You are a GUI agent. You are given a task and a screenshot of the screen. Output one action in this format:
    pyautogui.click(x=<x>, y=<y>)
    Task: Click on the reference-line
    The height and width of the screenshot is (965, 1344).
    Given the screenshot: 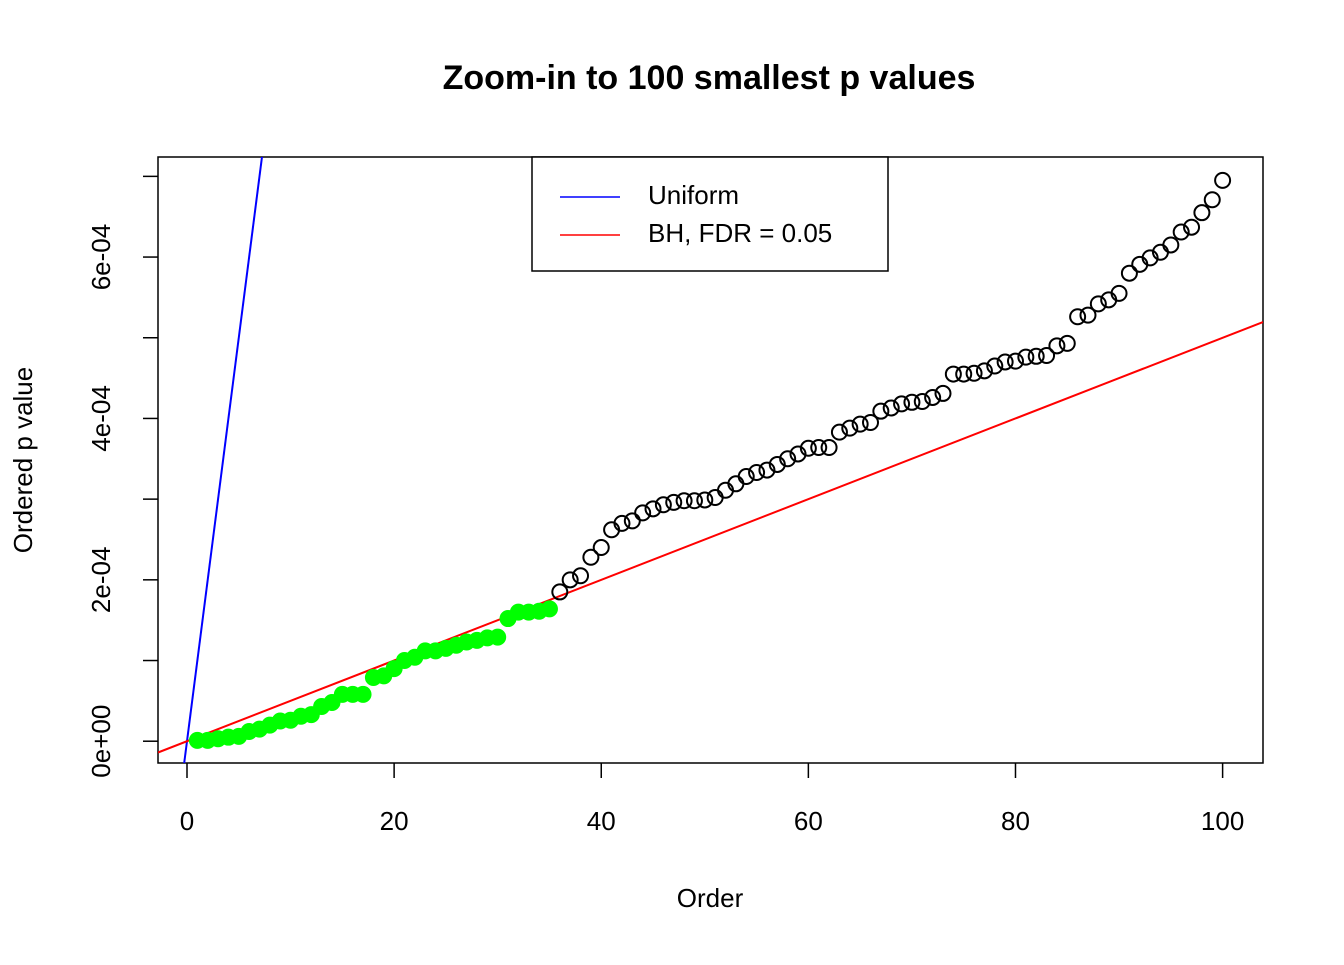 What is the action you would take?
    pyautogui.click(x=223, y=460)
    